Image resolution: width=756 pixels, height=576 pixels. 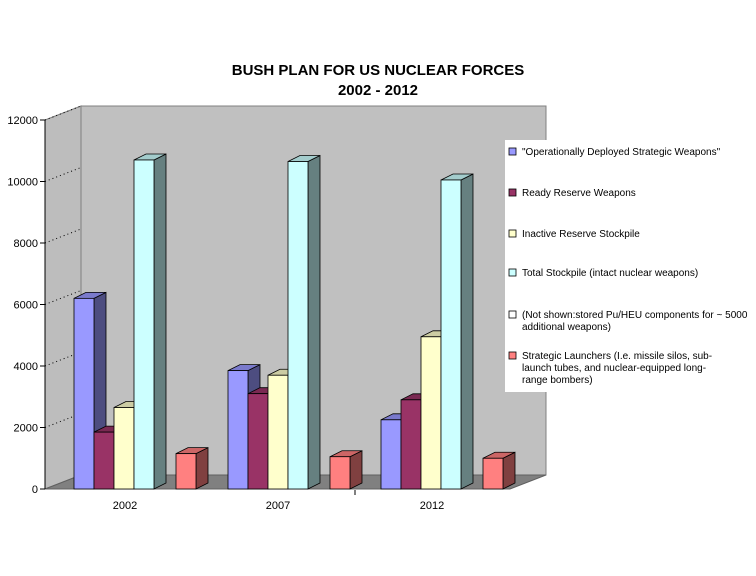 I want to click on legend-label: launch tubes, and nuclear-equipped long-, so click(x=614, y=368).